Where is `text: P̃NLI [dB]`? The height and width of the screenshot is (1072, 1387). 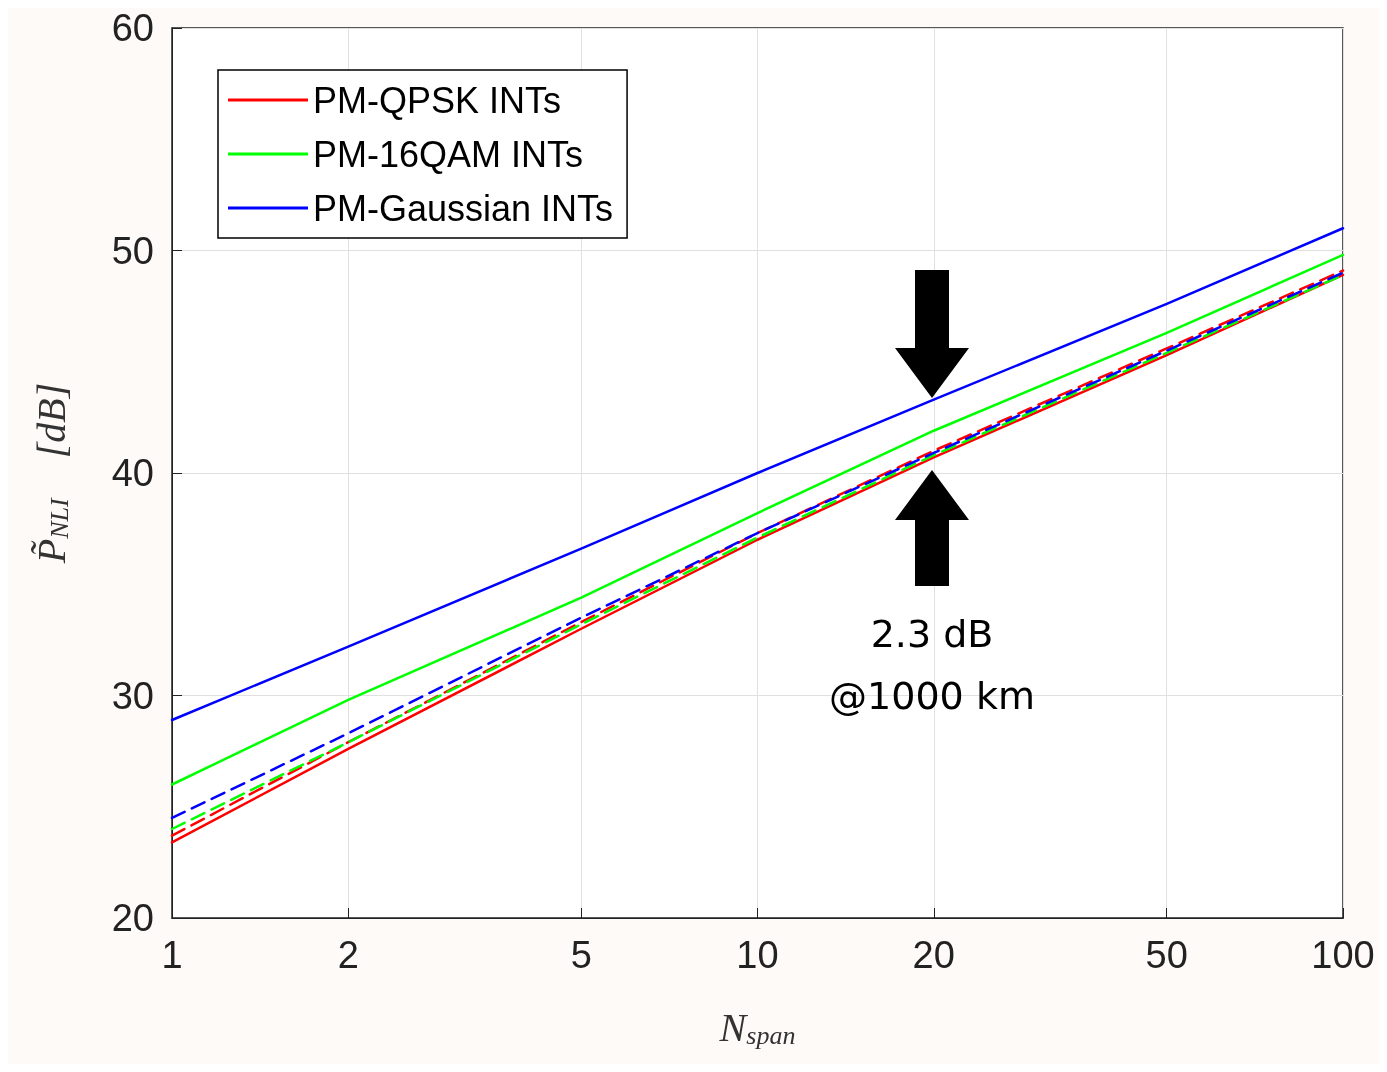 text: P̃NLI [dB] is located at coordinates (51, 473).